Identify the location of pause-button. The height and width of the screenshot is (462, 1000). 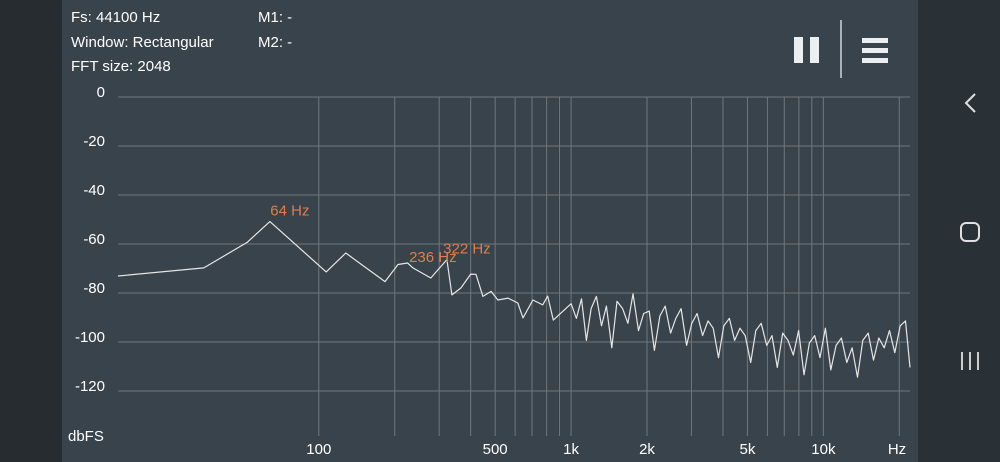
(806, 50).